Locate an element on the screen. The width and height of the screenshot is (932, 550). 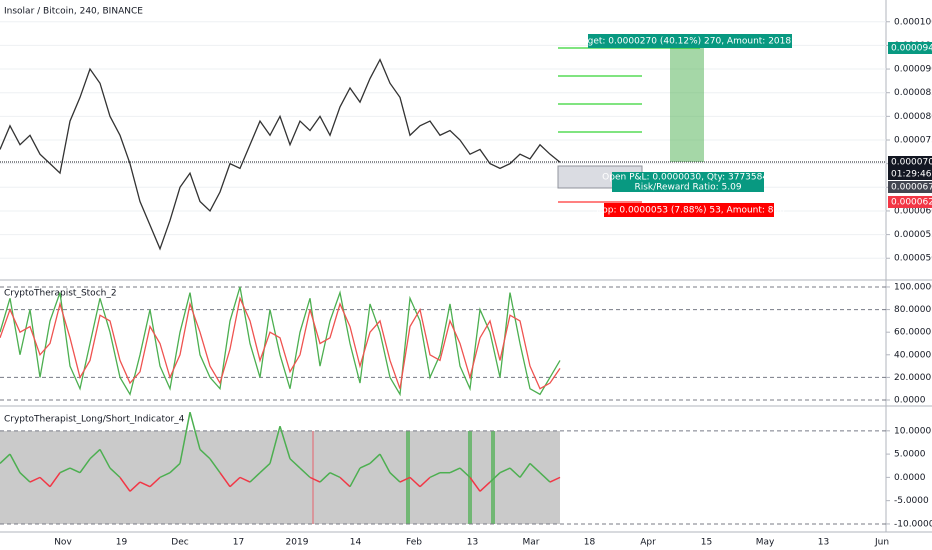
y-tick-label: 0.0000800 is located at coordinates (913, 117).